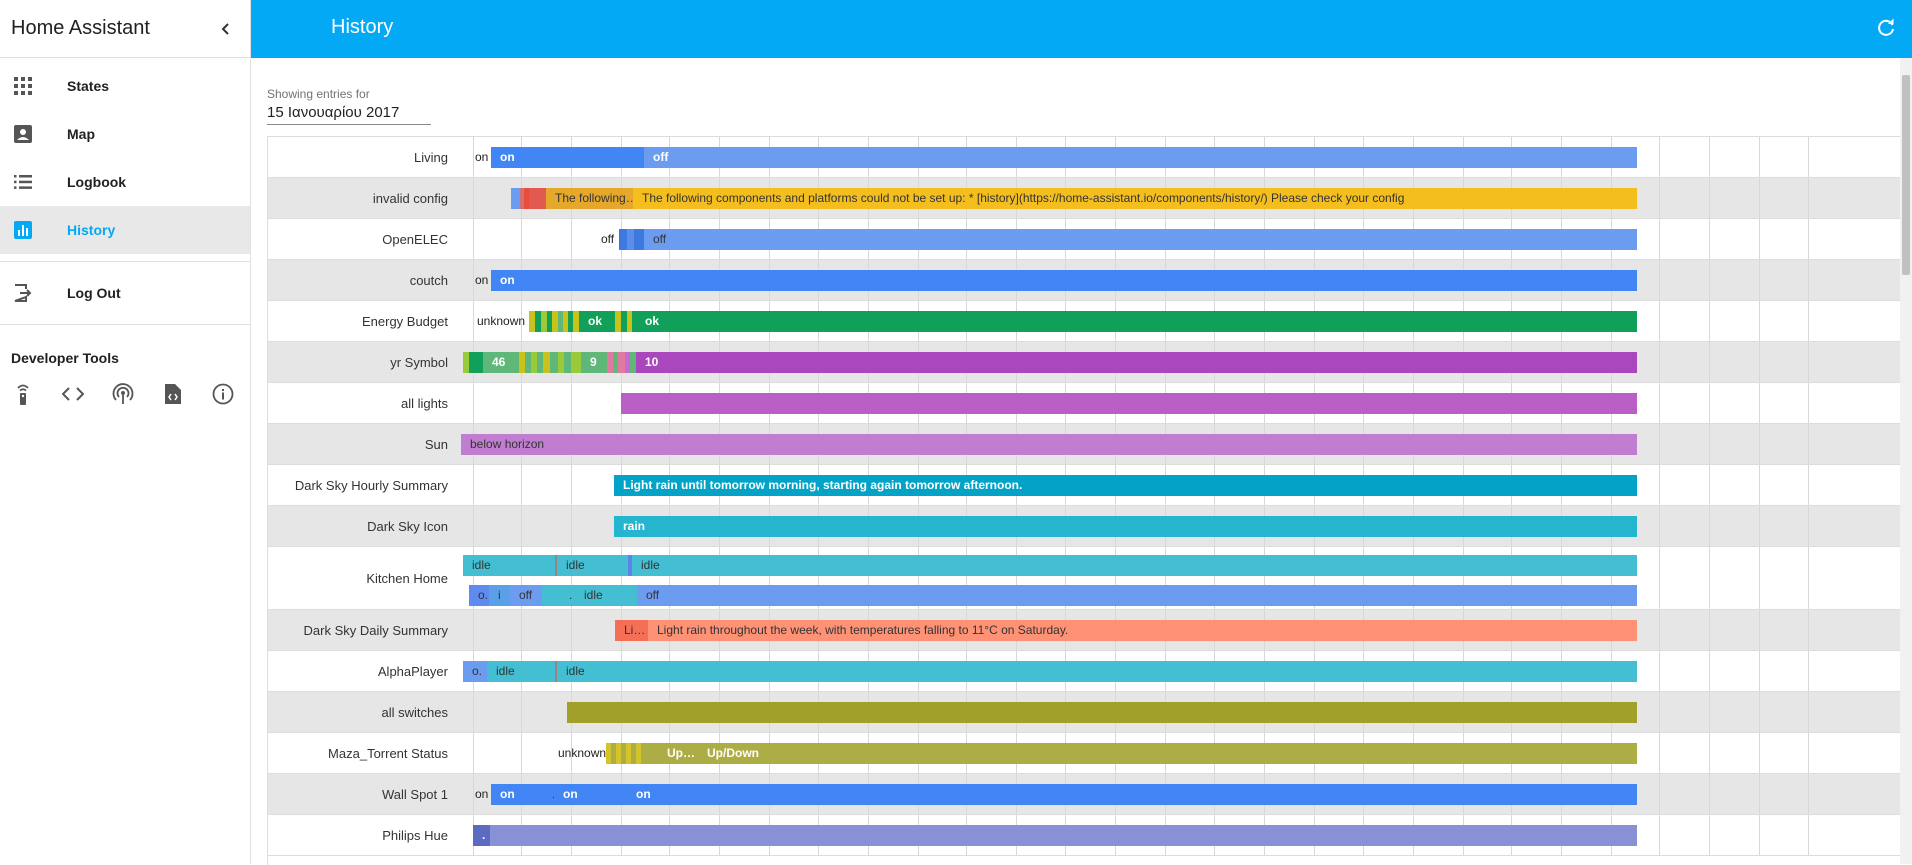 This screenshot has height=865, width=1912. Describe the element at coordinates (1906, 461) in the screenshot. I see `scrollbar` at that location.